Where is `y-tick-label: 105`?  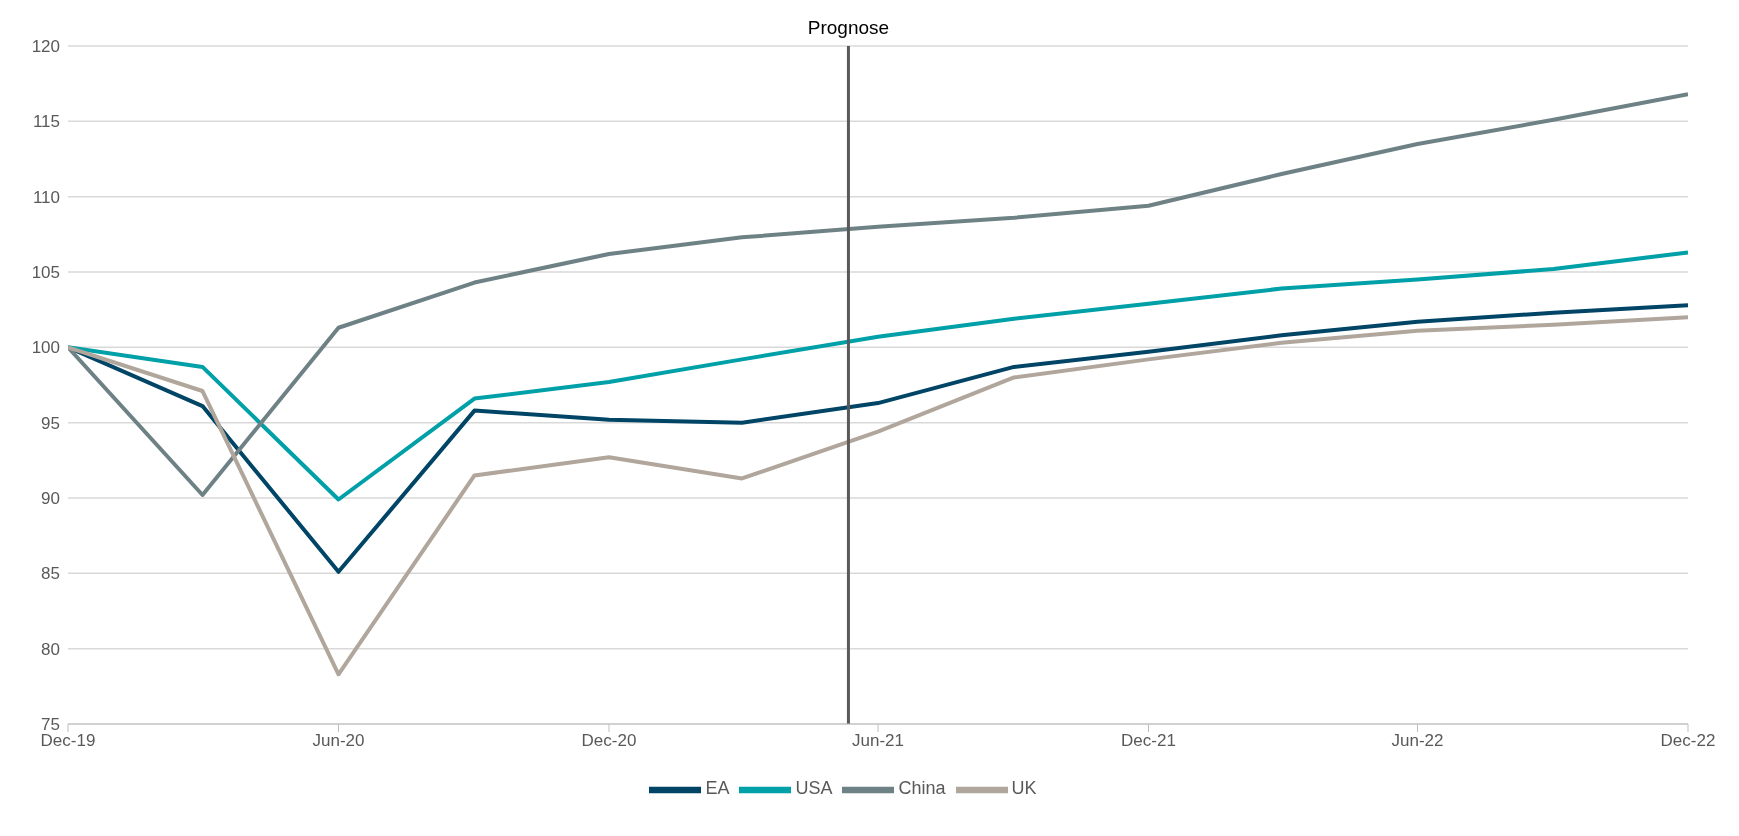
y-tick-label: 105 is located at coordinates (45, 273).